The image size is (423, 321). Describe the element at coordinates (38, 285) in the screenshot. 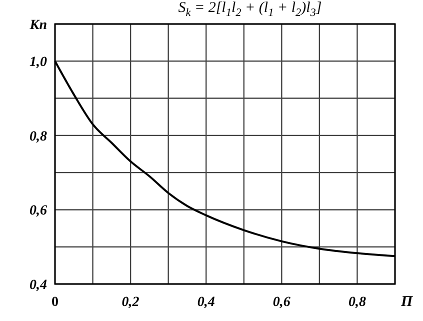

I see `y-tick-label: 0,4` at that location.